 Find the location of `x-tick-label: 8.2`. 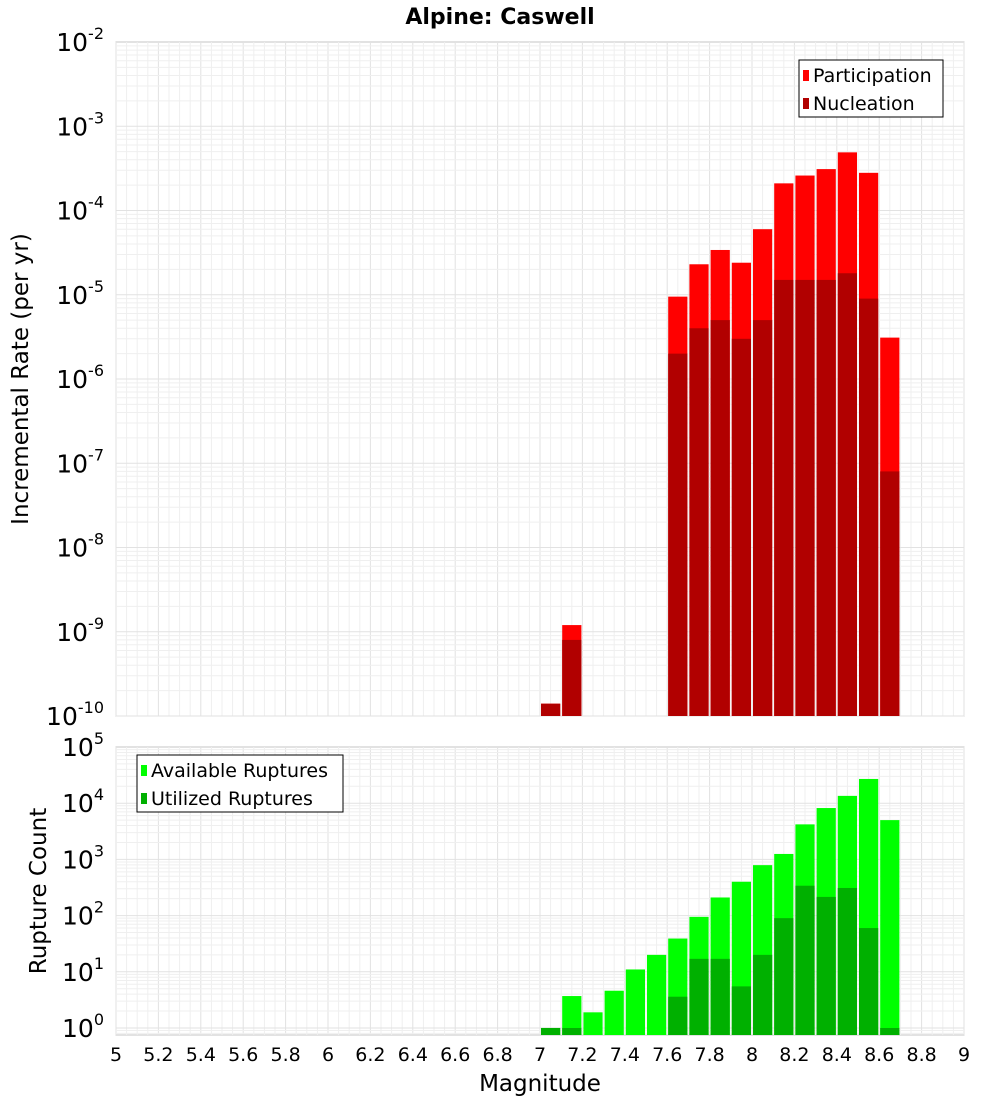

x-tick-label: 8.2 is located at coordinates (794, 1055).